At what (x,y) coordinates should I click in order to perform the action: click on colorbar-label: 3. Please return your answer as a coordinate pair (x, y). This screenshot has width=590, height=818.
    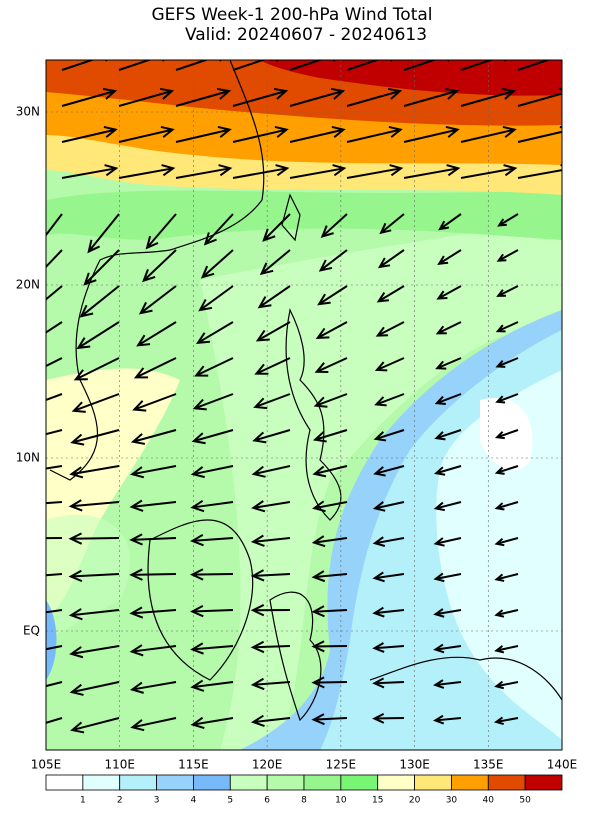
    Looking at the image, I should click on (157, 801).